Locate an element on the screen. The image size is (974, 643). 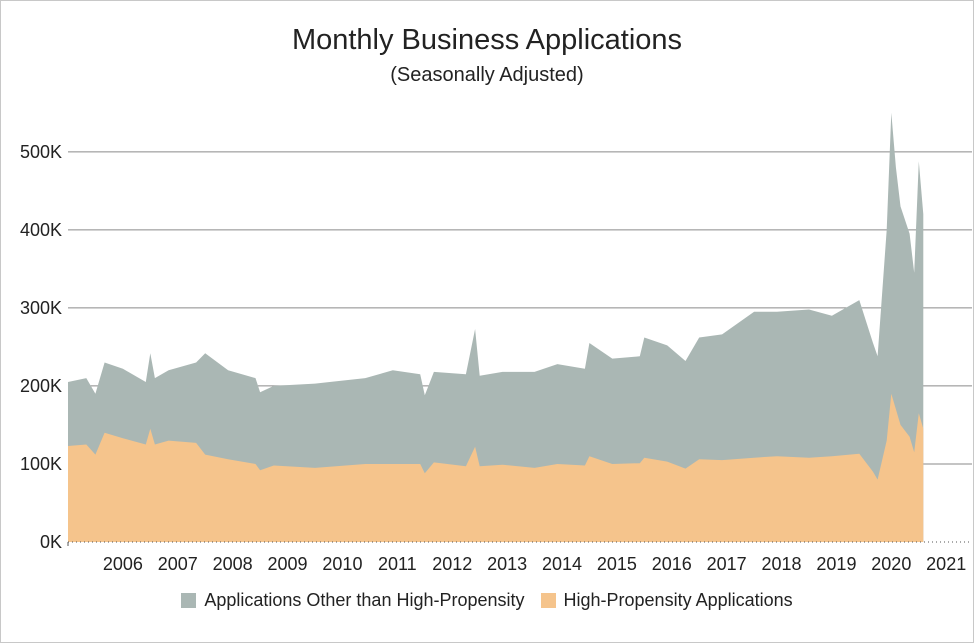
x-tick-label-2012: 2012 is located at coordinates (452, 564).